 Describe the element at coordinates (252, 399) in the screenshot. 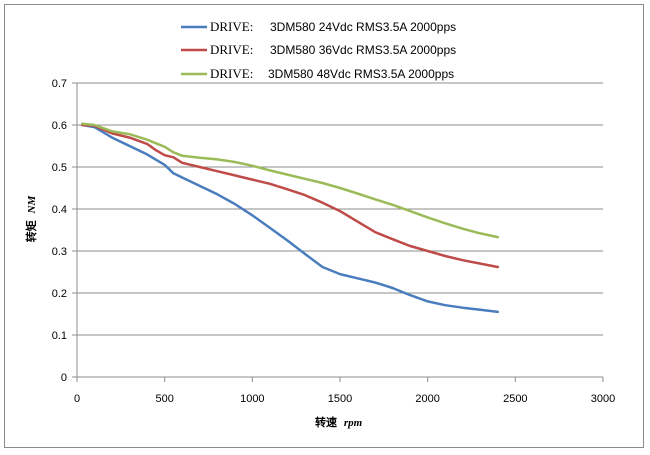

I see `x-tick-label: 1000` at that location.